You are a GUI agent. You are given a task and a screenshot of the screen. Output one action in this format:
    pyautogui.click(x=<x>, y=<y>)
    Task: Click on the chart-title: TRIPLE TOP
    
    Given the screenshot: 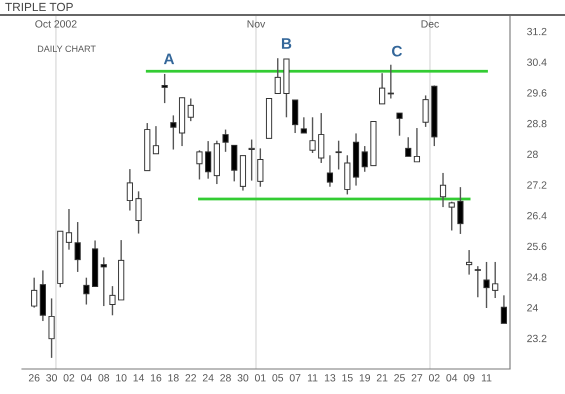 What is the action you would take?
    pyautogui.click(x=39, y=7)
    